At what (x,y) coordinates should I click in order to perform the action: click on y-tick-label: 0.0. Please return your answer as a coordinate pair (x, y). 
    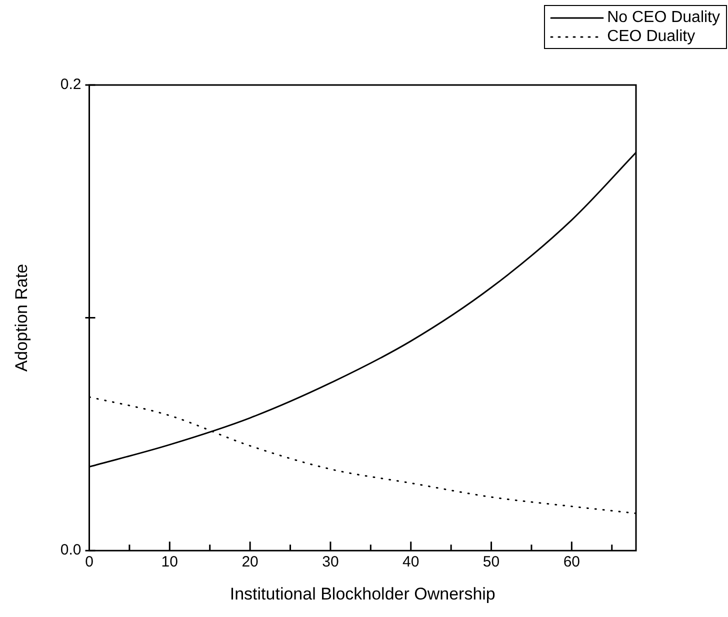
    Looking at the image, I should click on (71, 550).